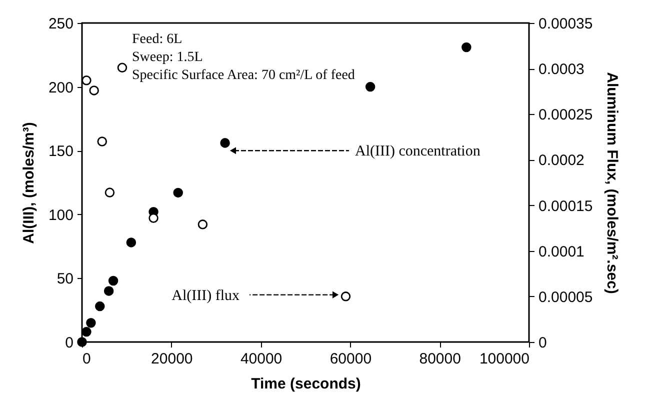 The height and width of the screenshot is (409, 646). I want to click on y2-tick-label: 0, so click(542, 343).